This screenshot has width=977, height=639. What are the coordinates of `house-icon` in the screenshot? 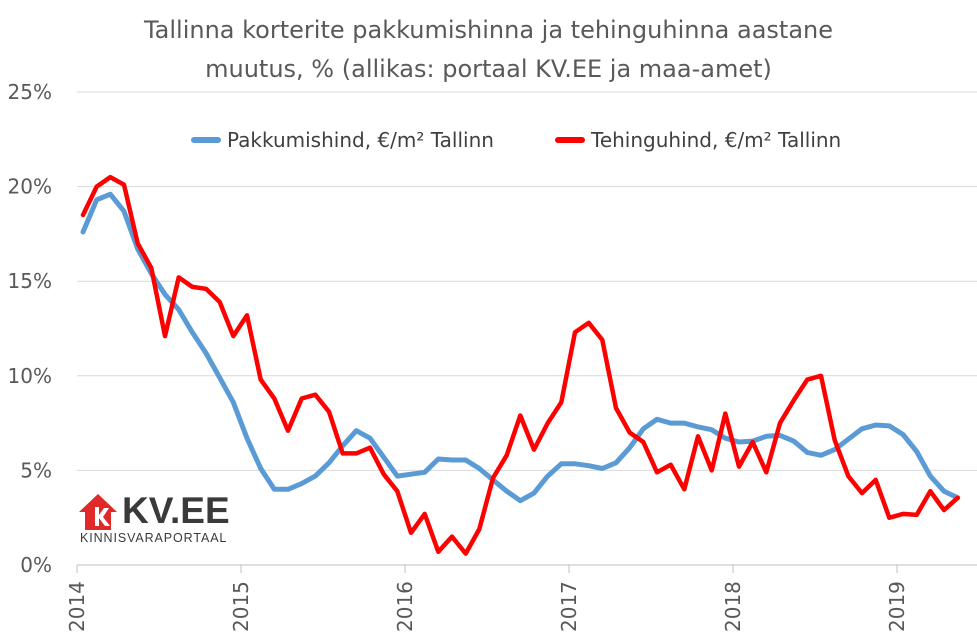 It's located at (98, 512).